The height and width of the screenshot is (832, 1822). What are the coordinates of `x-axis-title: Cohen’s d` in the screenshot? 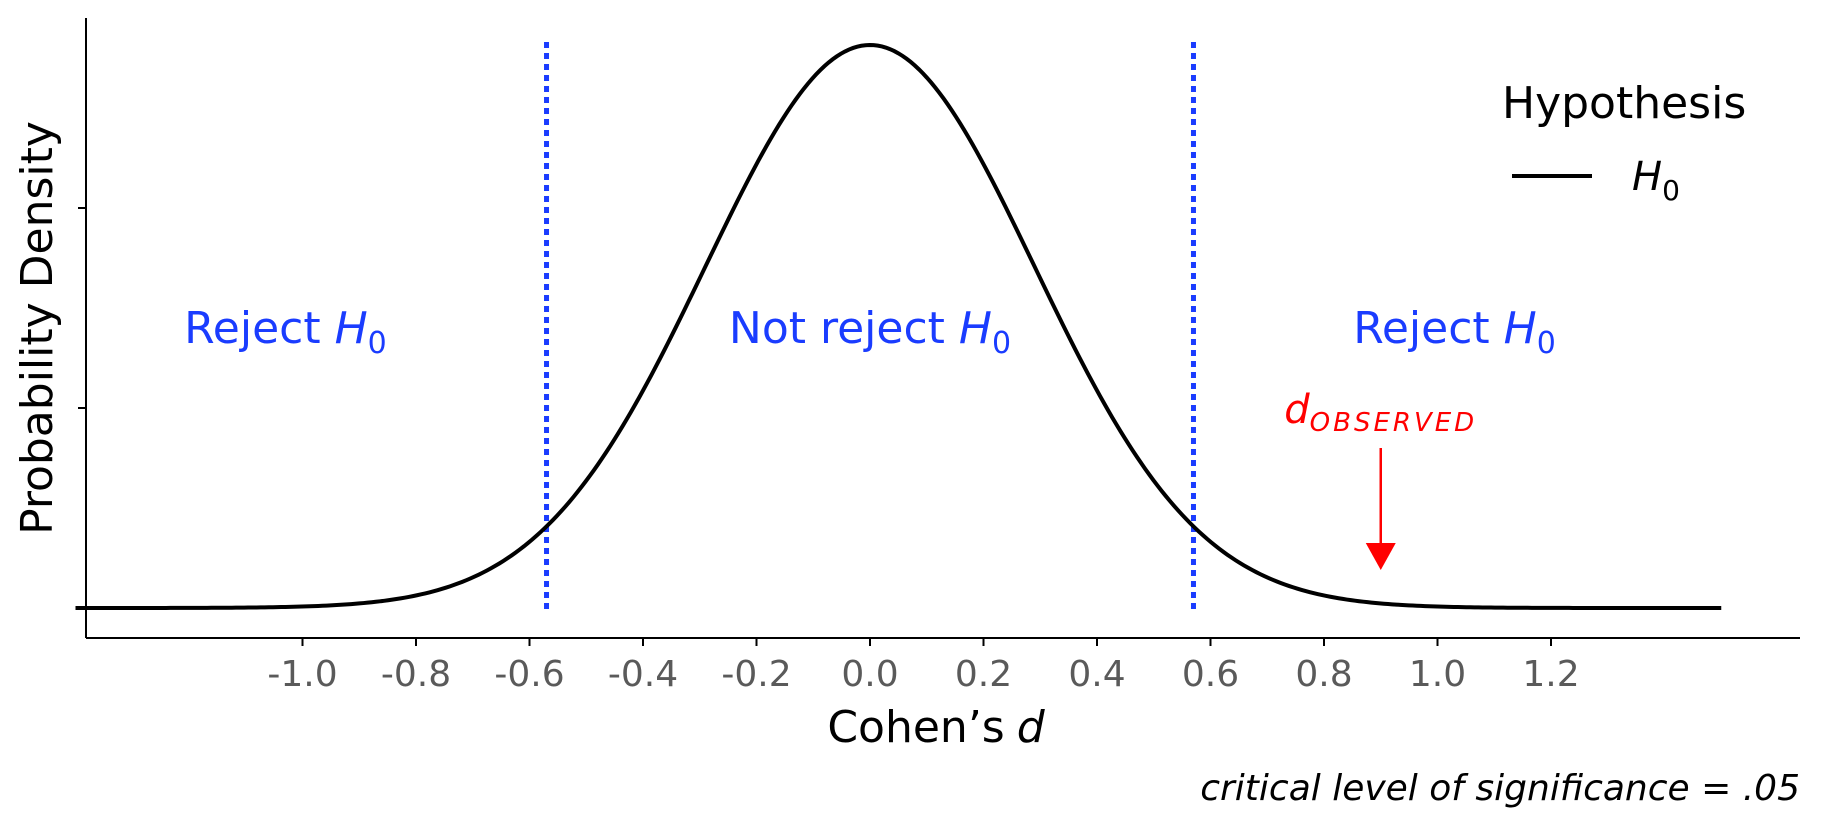 It's located at (936, 727).